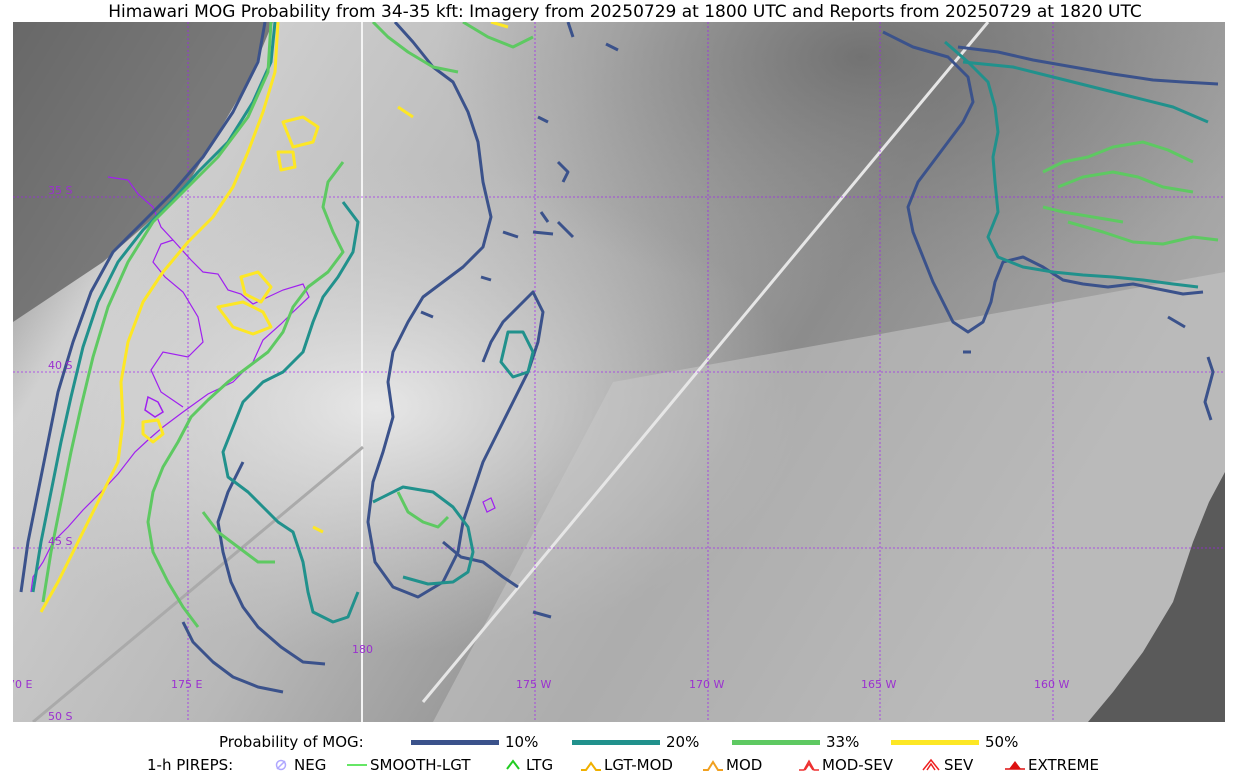 The height and width of the screenshot is (782, 1250). What do you see at coordinates (186, 684) in the screenshot?
I see `lon-label: 175 E` at bounding box center [186, 684].